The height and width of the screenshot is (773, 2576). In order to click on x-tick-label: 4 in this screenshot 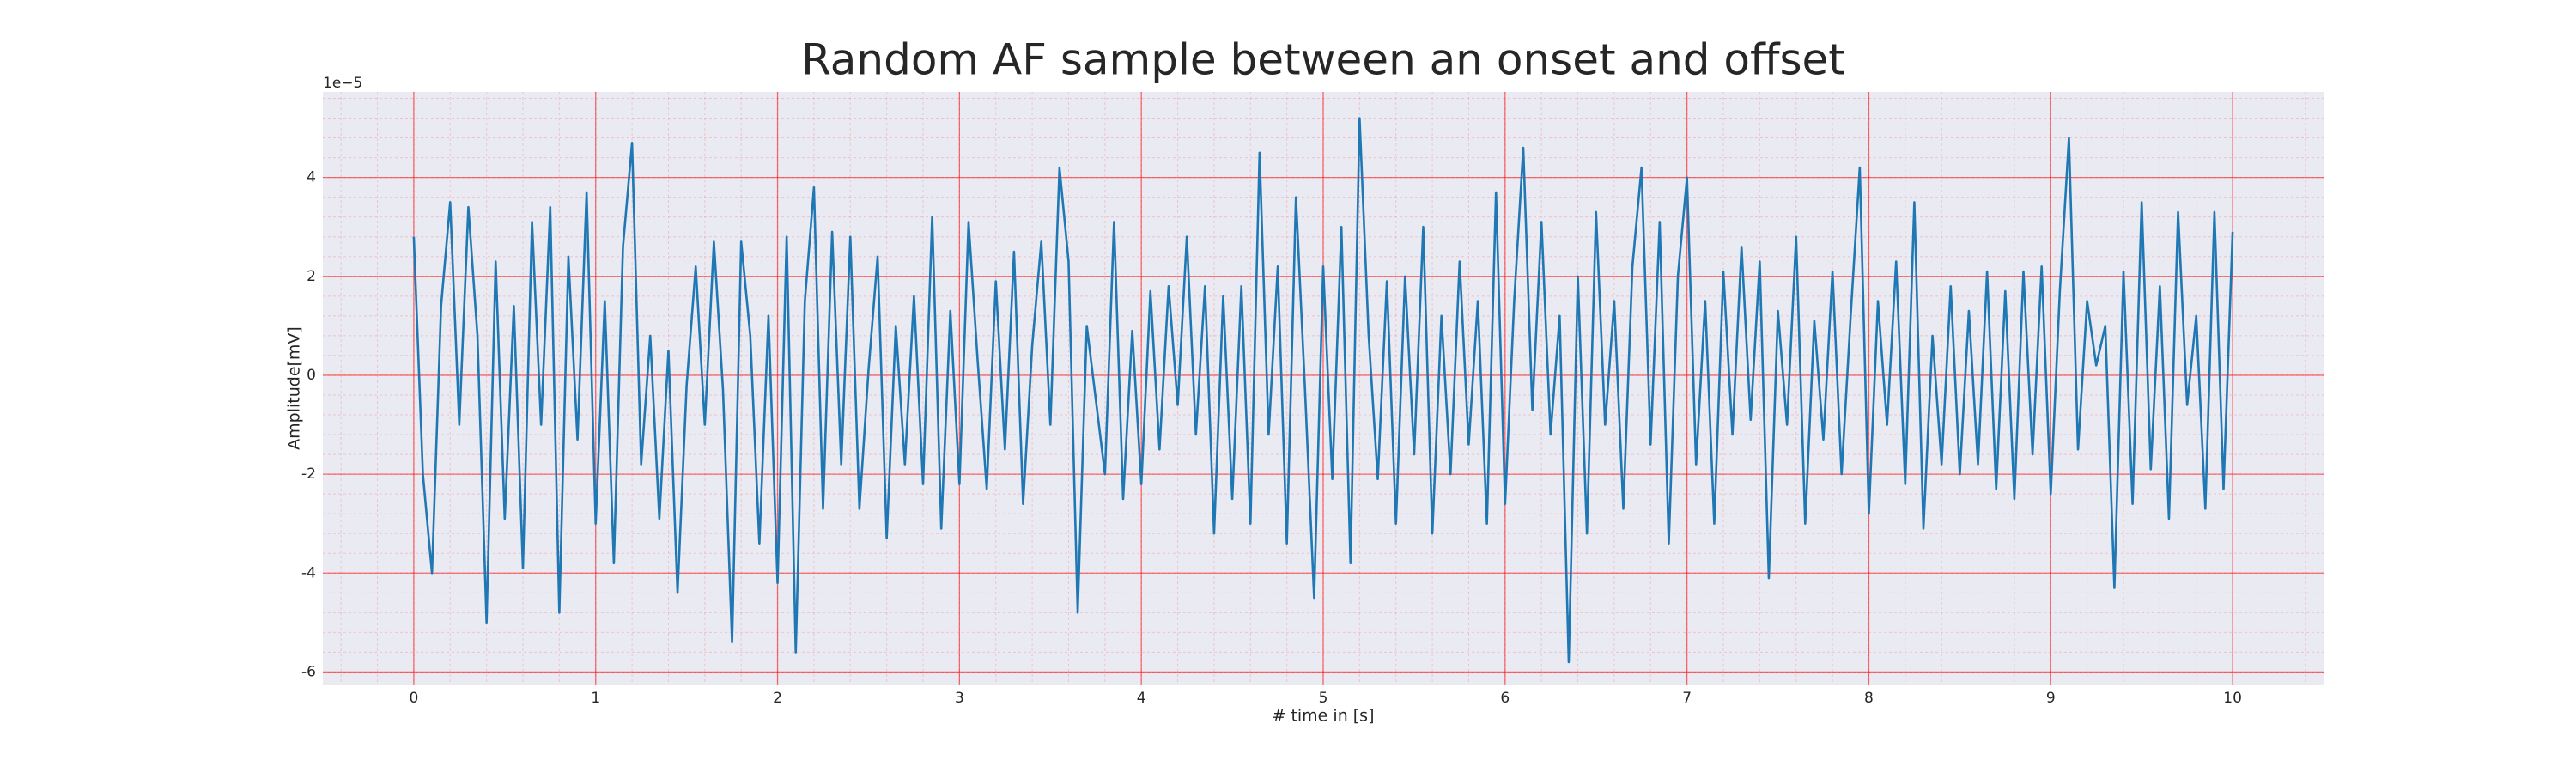, I will do `click(1141, 698)`.